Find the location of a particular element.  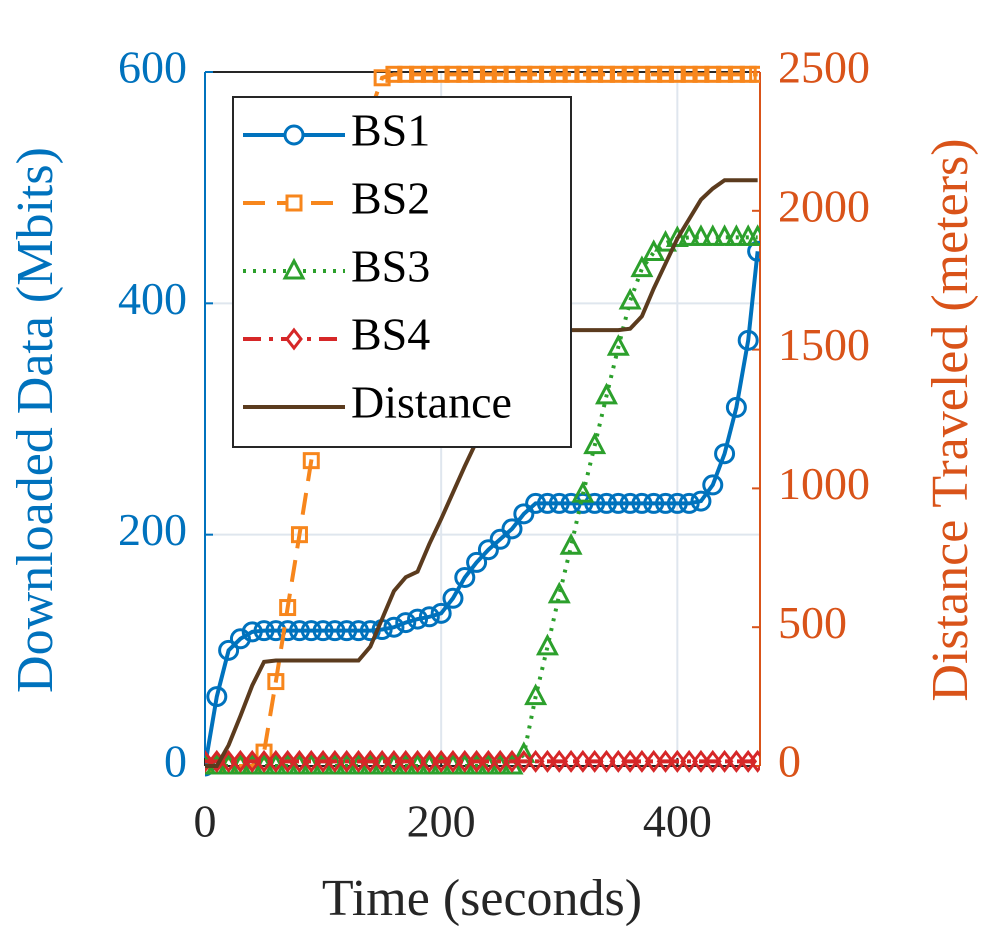

y2-tick-label: 1000 is located at coordinates (824, 483).